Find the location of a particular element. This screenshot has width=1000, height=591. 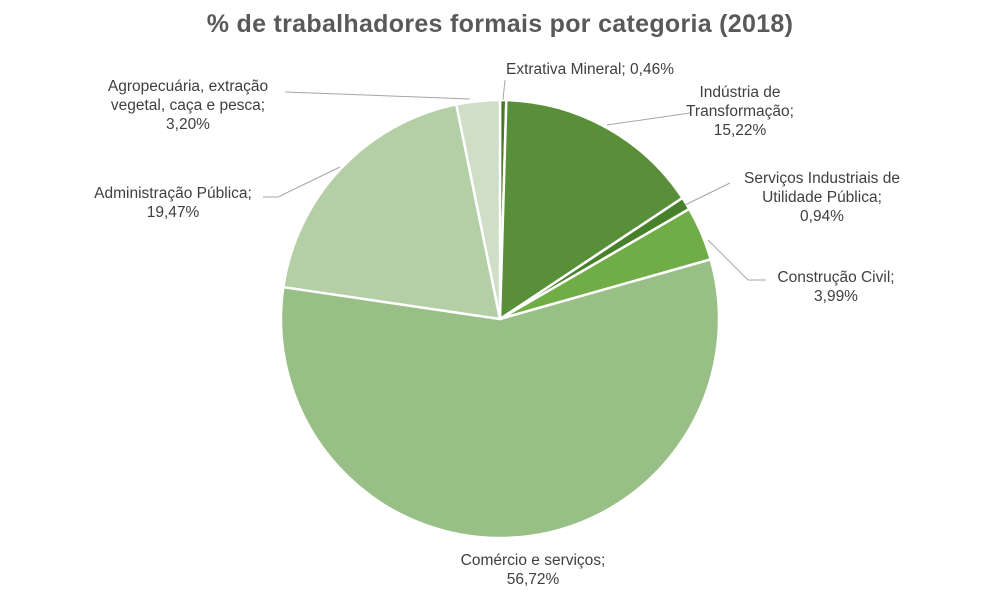

slice-label-4: Comércio e serviços; 56,72% is located at coordinates (533, 570).